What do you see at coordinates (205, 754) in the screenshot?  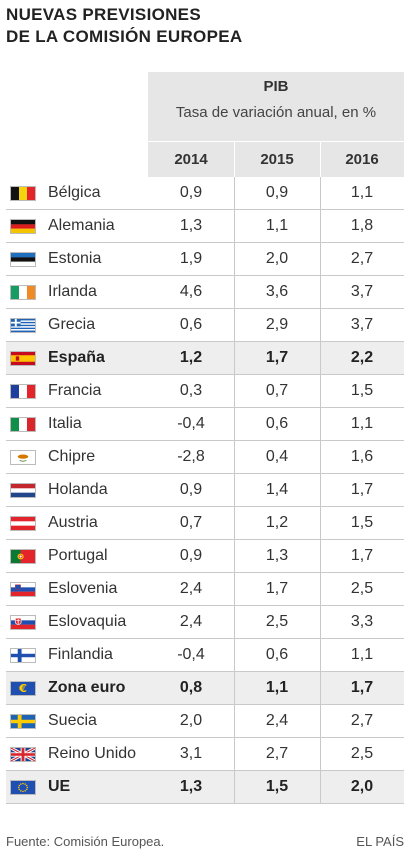 I see `table-row: Reino Unido 3,1 2,7 2,5` at bounding box center [205, 754].